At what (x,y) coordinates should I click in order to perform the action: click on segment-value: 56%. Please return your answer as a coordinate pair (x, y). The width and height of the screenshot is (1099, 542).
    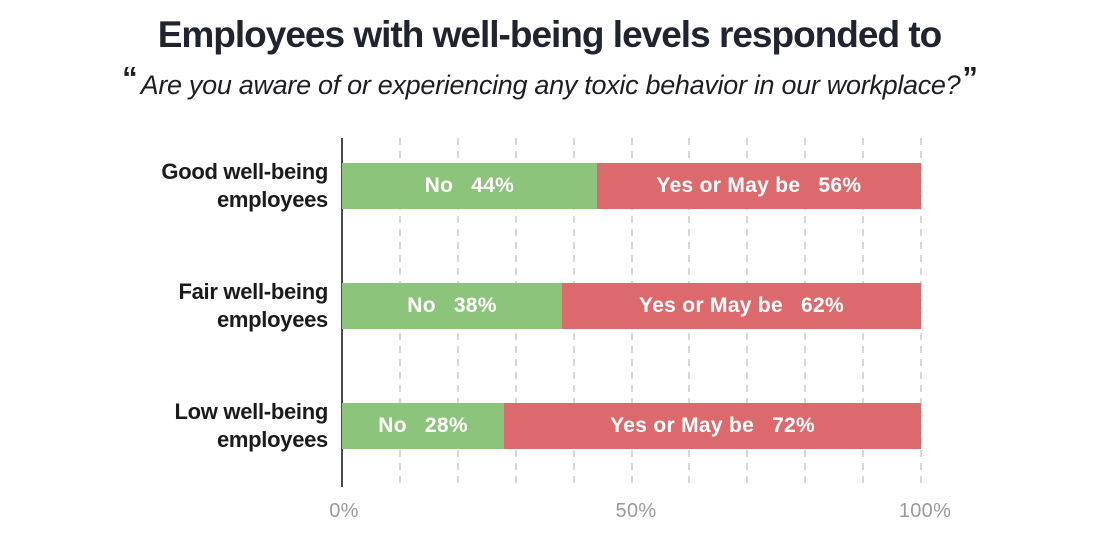
    Looking at the image, I should click on (840, 185).